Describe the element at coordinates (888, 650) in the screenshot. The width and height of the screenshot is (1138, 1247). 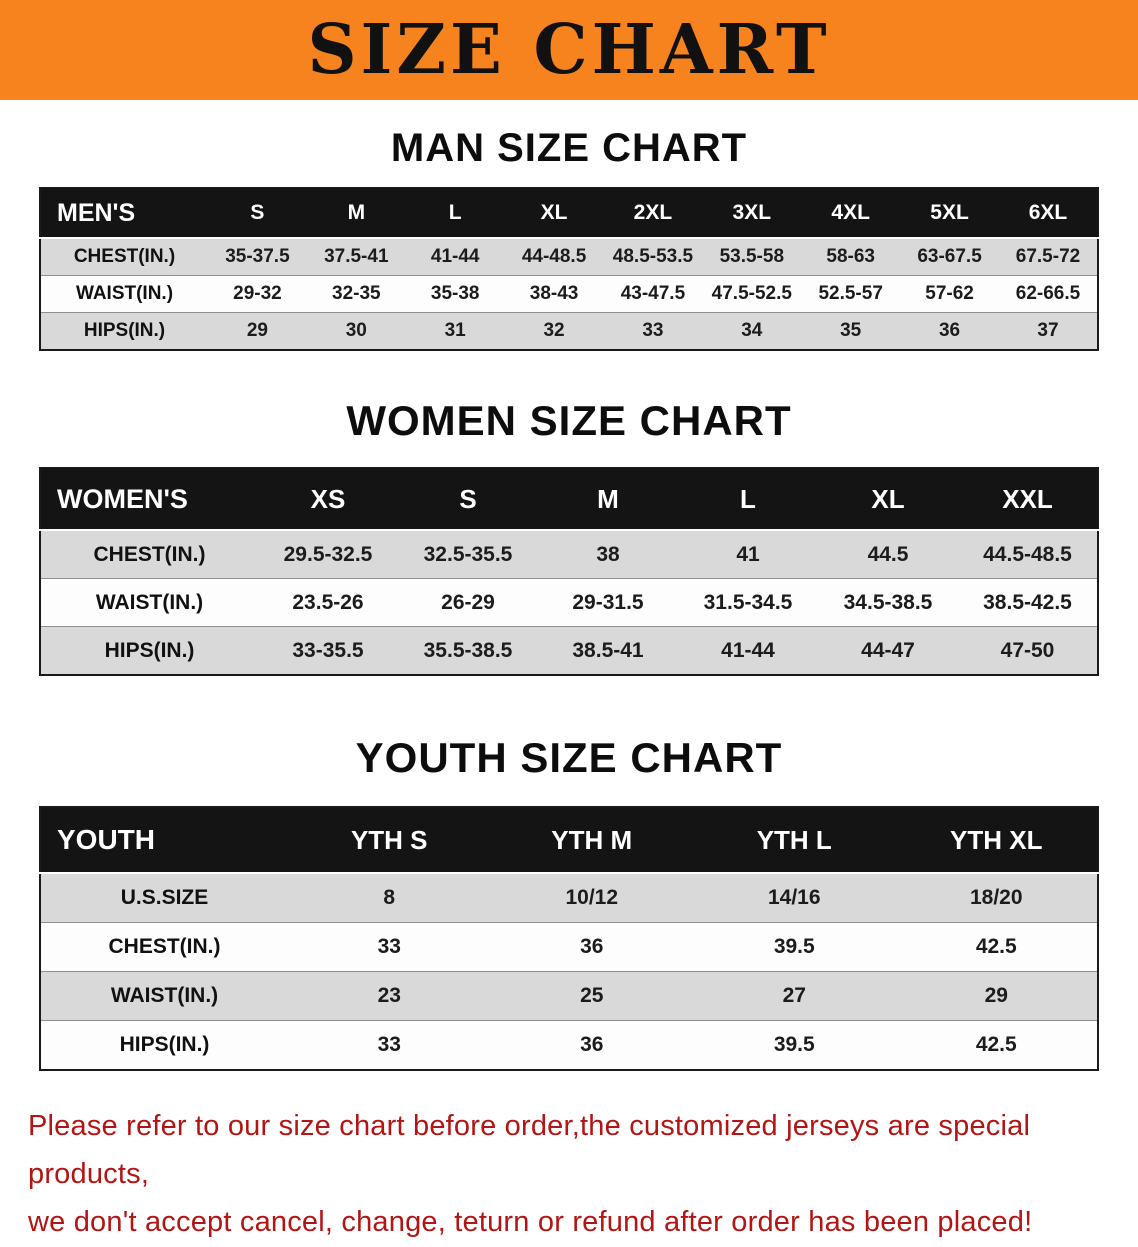
I see `value-cell: 44-47` at that location.